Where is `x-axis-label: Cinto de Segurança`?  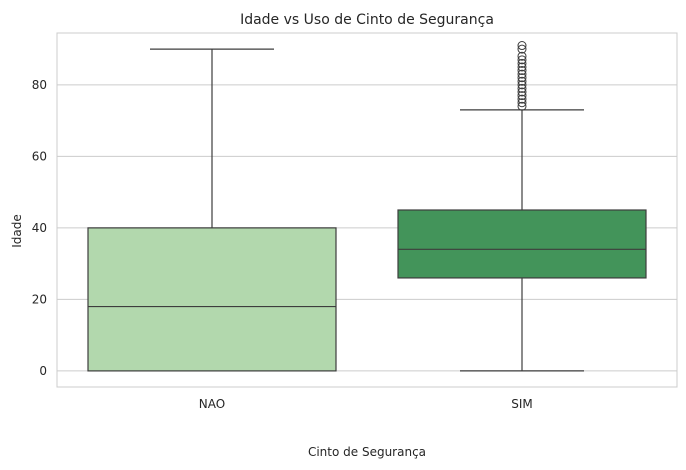 x-axis-label: Cinto de Segurança is located at coordinates (367, 452).